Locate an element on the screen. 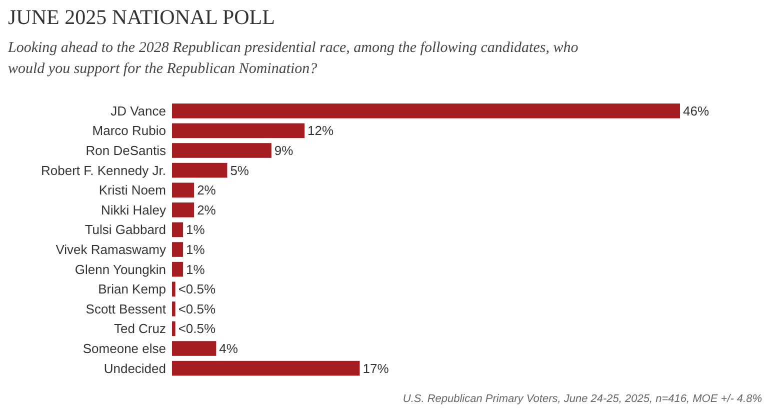 This screenshot has height=413, width=772. y-tick-label: Undecided is located at coordinates (135, 368).